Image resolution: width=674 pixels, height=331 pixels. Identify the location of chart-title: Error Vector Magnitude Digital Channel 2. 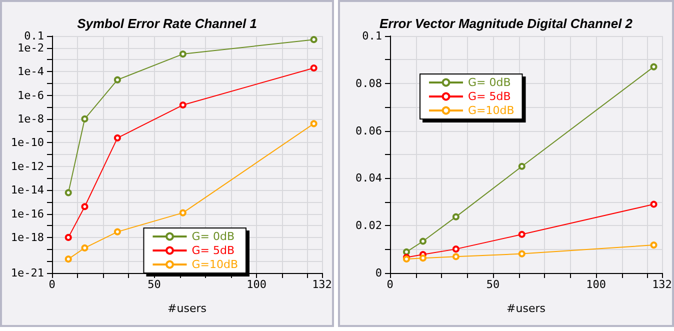
(506, 23).